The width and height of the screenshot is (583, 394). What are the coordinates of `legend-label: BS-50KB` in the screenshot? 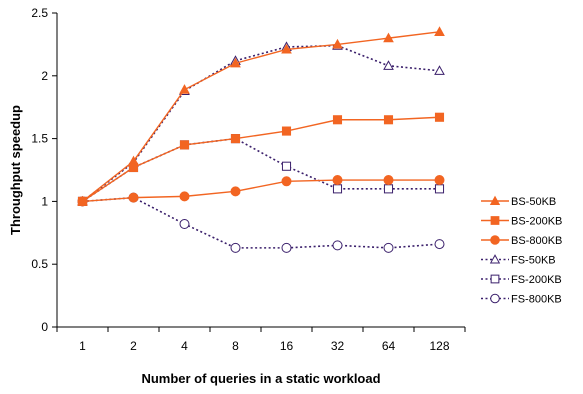 It's located at (533, 202).